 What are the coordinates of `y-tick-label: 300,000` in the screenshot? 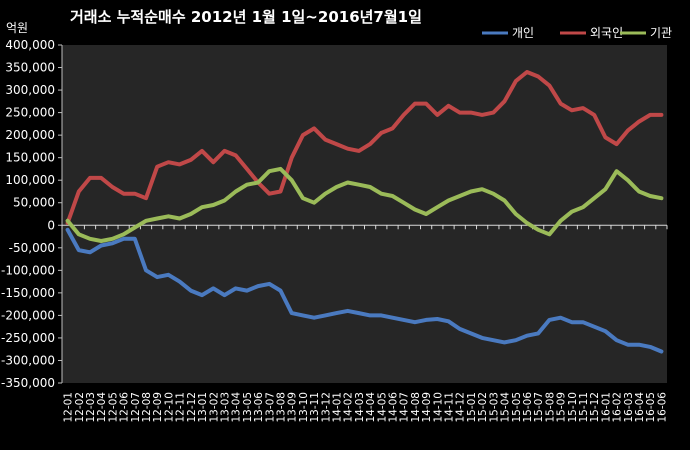 It's located at (30, 90).